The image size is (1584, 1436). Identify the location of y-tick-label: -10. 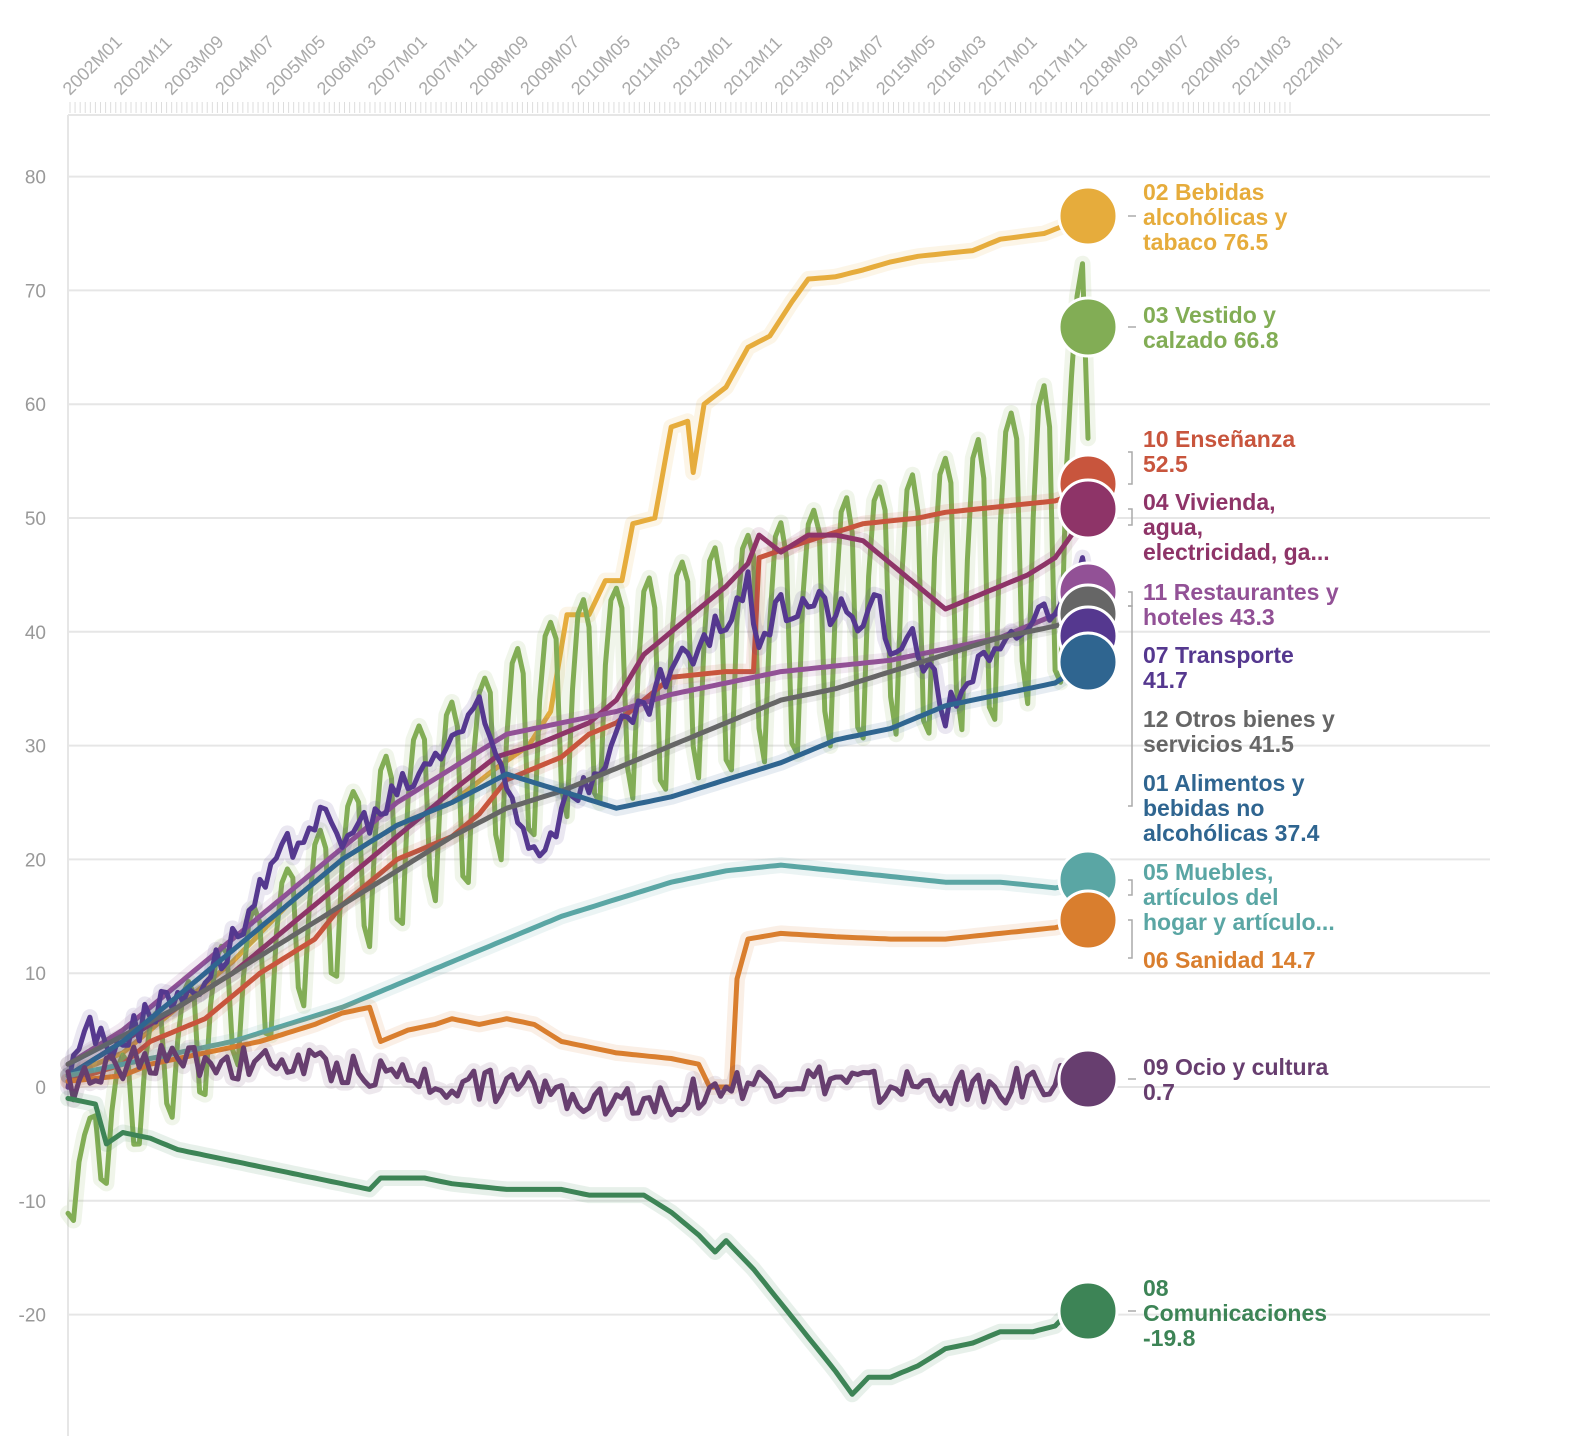
(32, 1202).